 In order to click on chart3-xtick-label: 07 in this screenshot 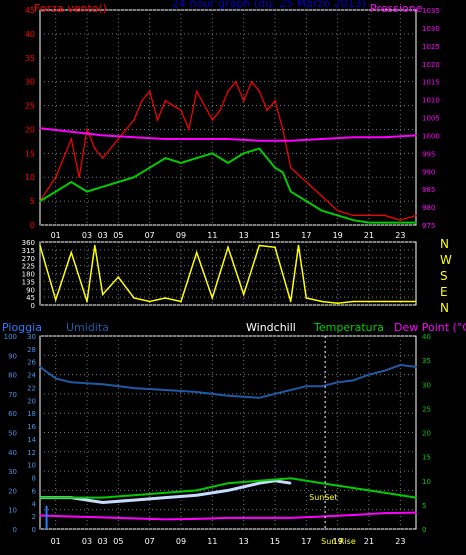, I will do `click(150, 541)`.